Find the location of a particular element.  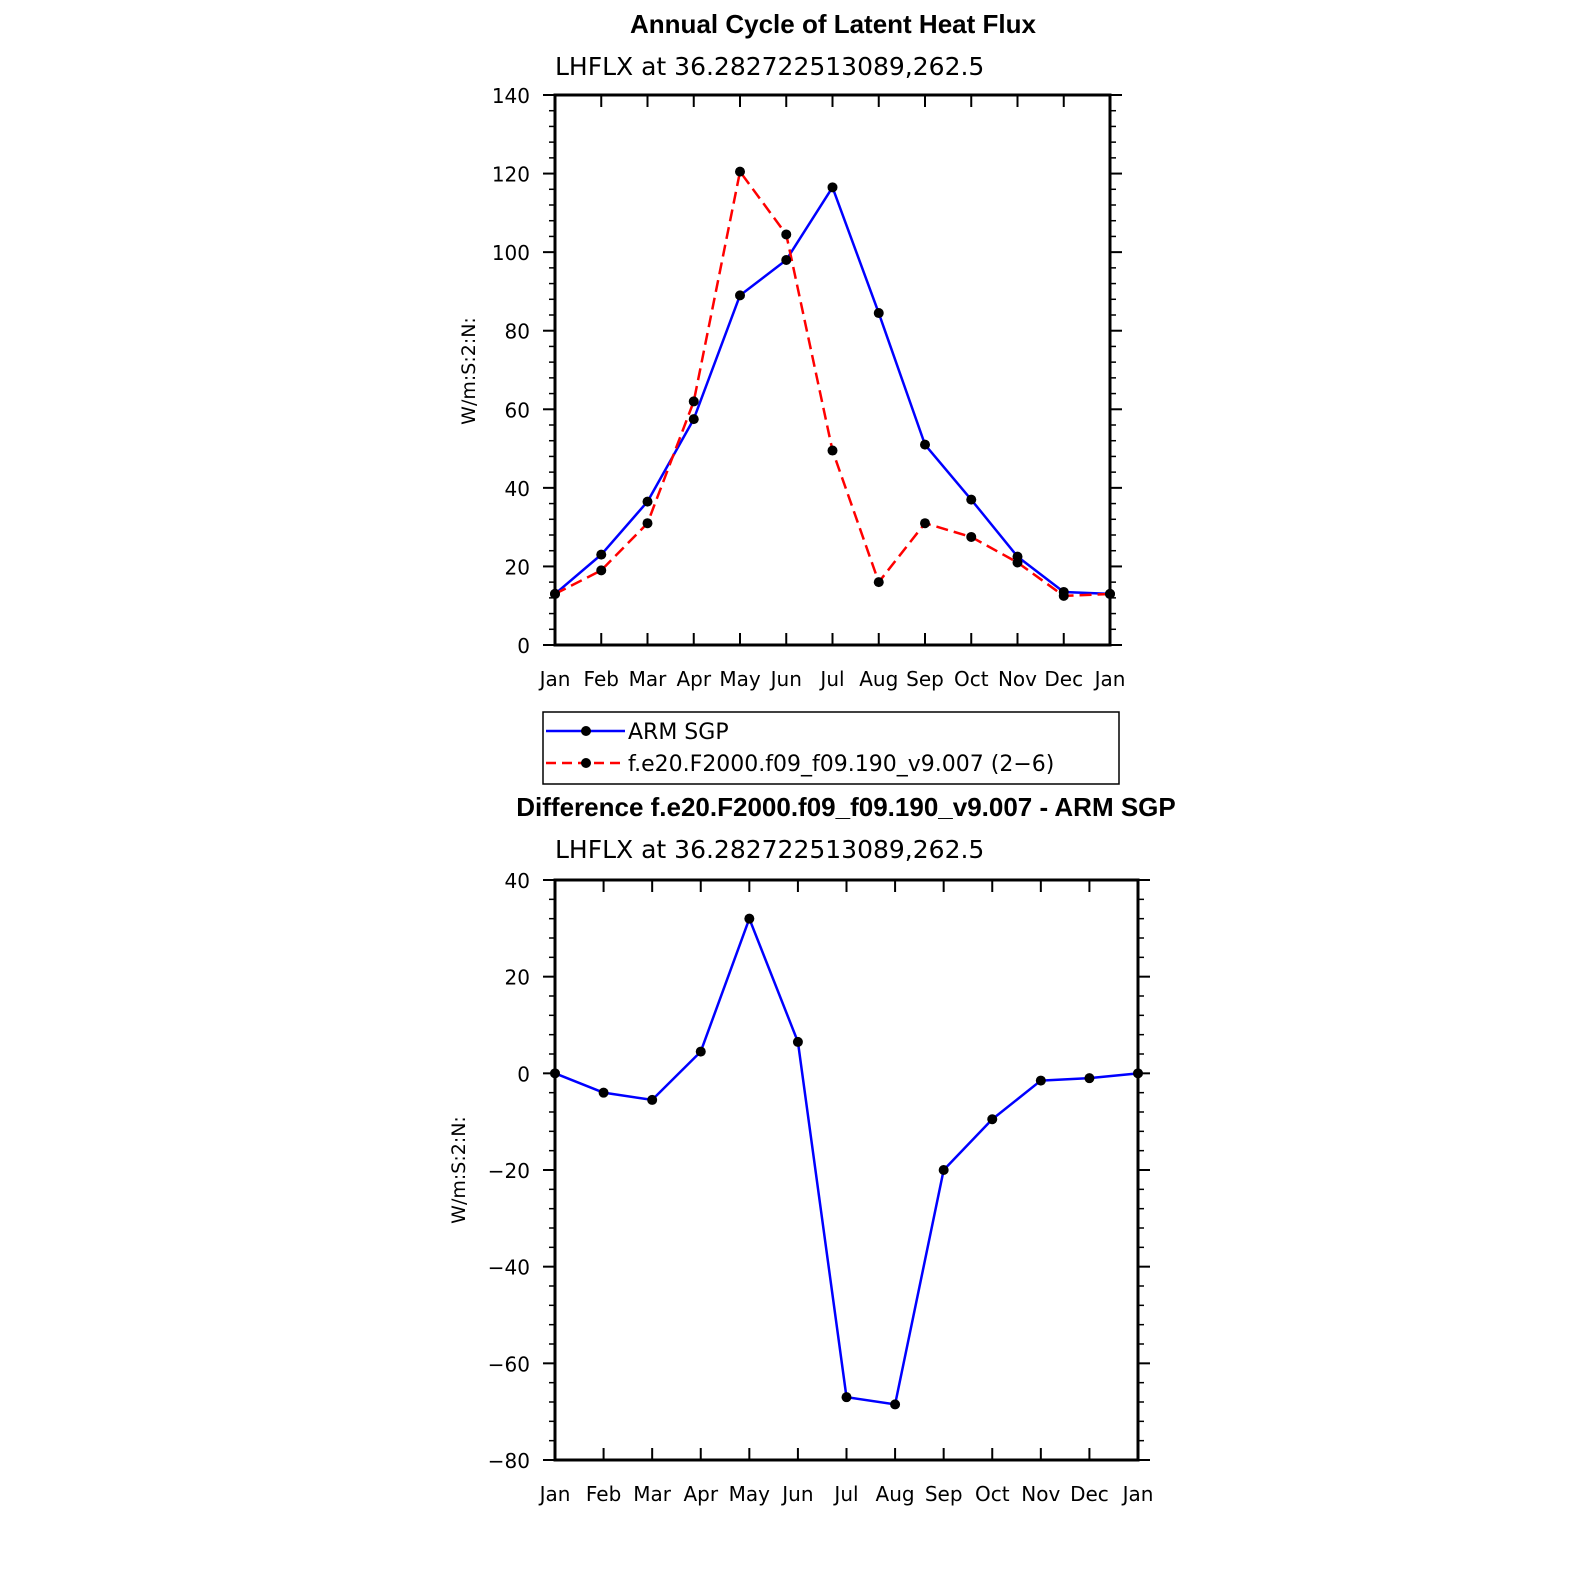

legend-entry-arm-sgp: ARM SGP is located at coordinates (637, 732).